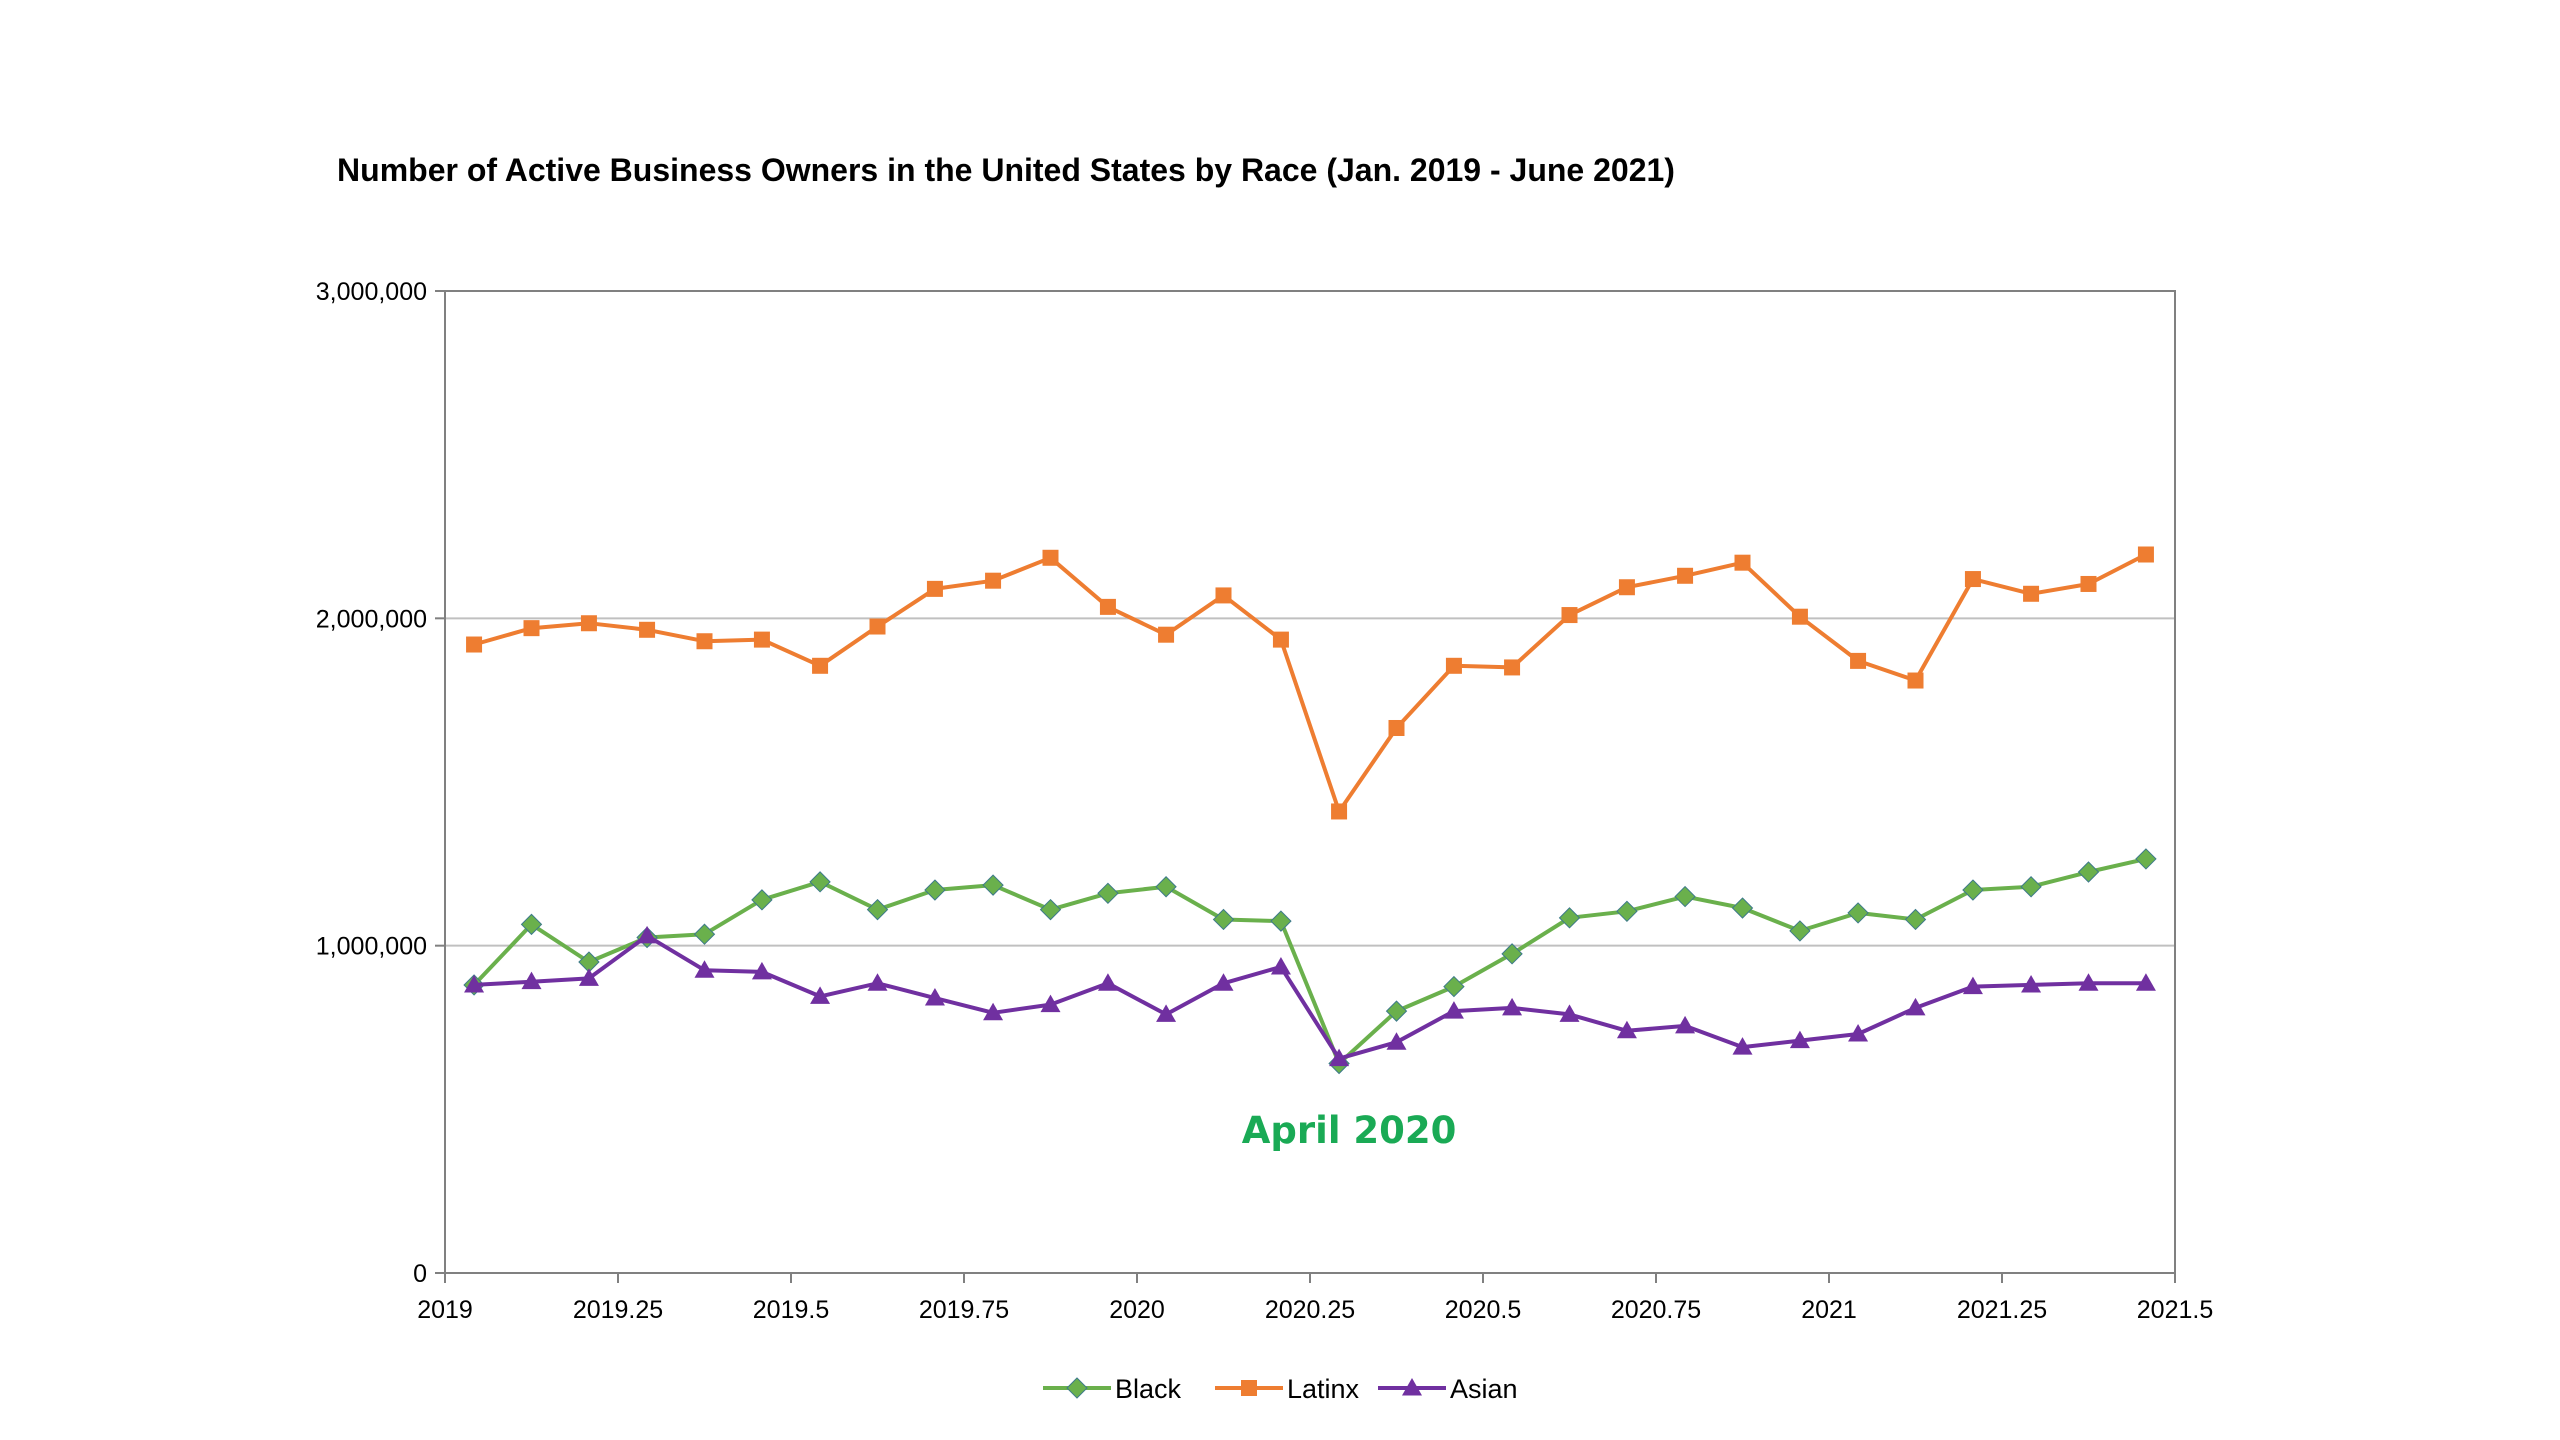 This screenshot has width=2560, height=1440. I want to click on x-tick-label: 2019.75, so click(964, 1310).